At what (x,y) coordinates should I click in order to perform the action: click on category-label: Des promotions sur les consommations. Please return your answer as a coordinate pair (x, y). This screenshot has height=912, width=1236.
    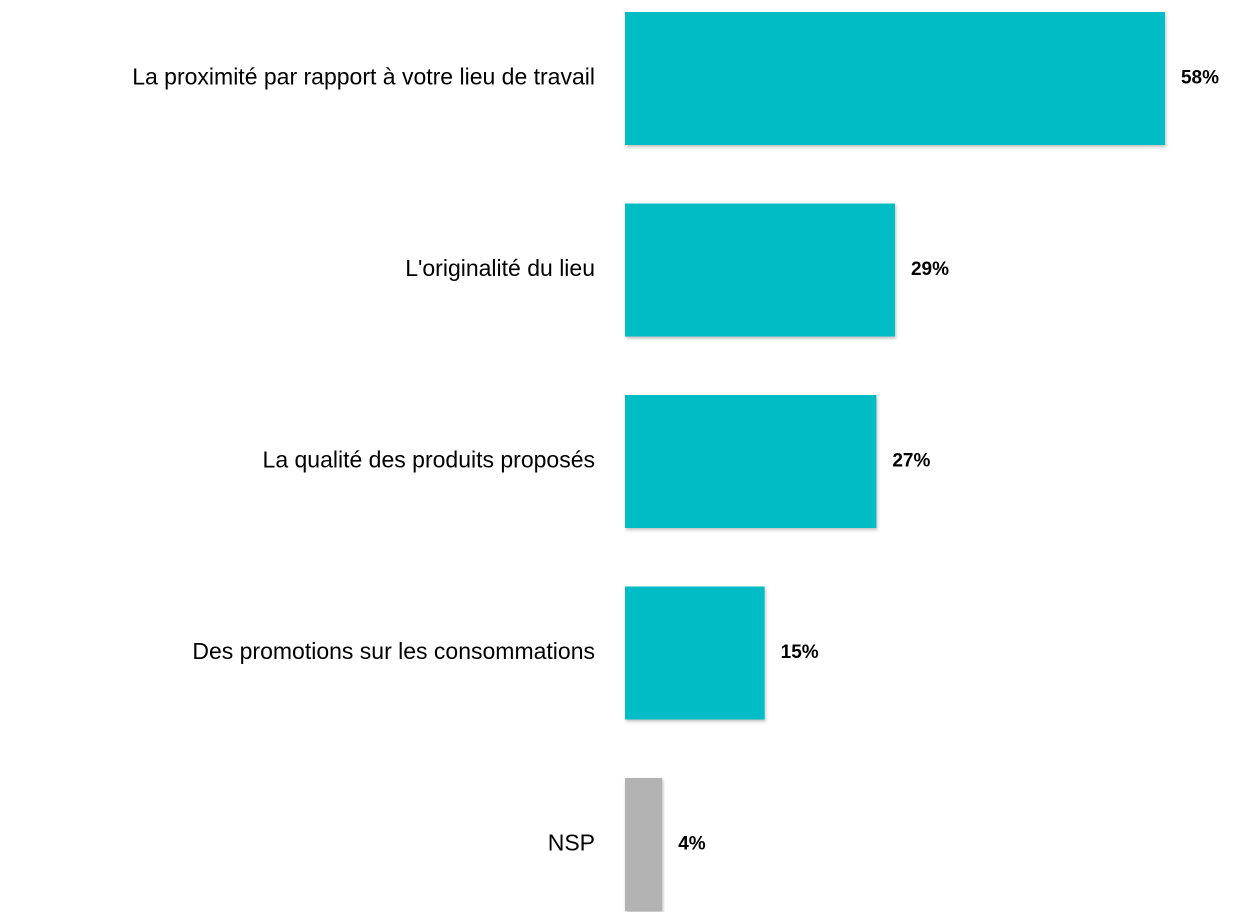
    Looking at the image, I should click on (393, 651).